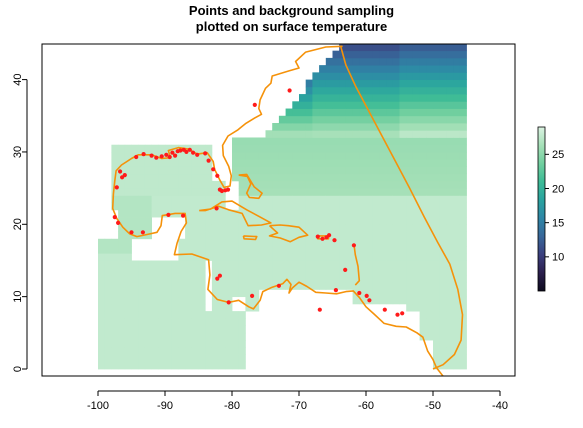 Image resolution: width=583 pixels, height=428 pixels. I want to click on x-tick-label: -60, so click(366, 406).